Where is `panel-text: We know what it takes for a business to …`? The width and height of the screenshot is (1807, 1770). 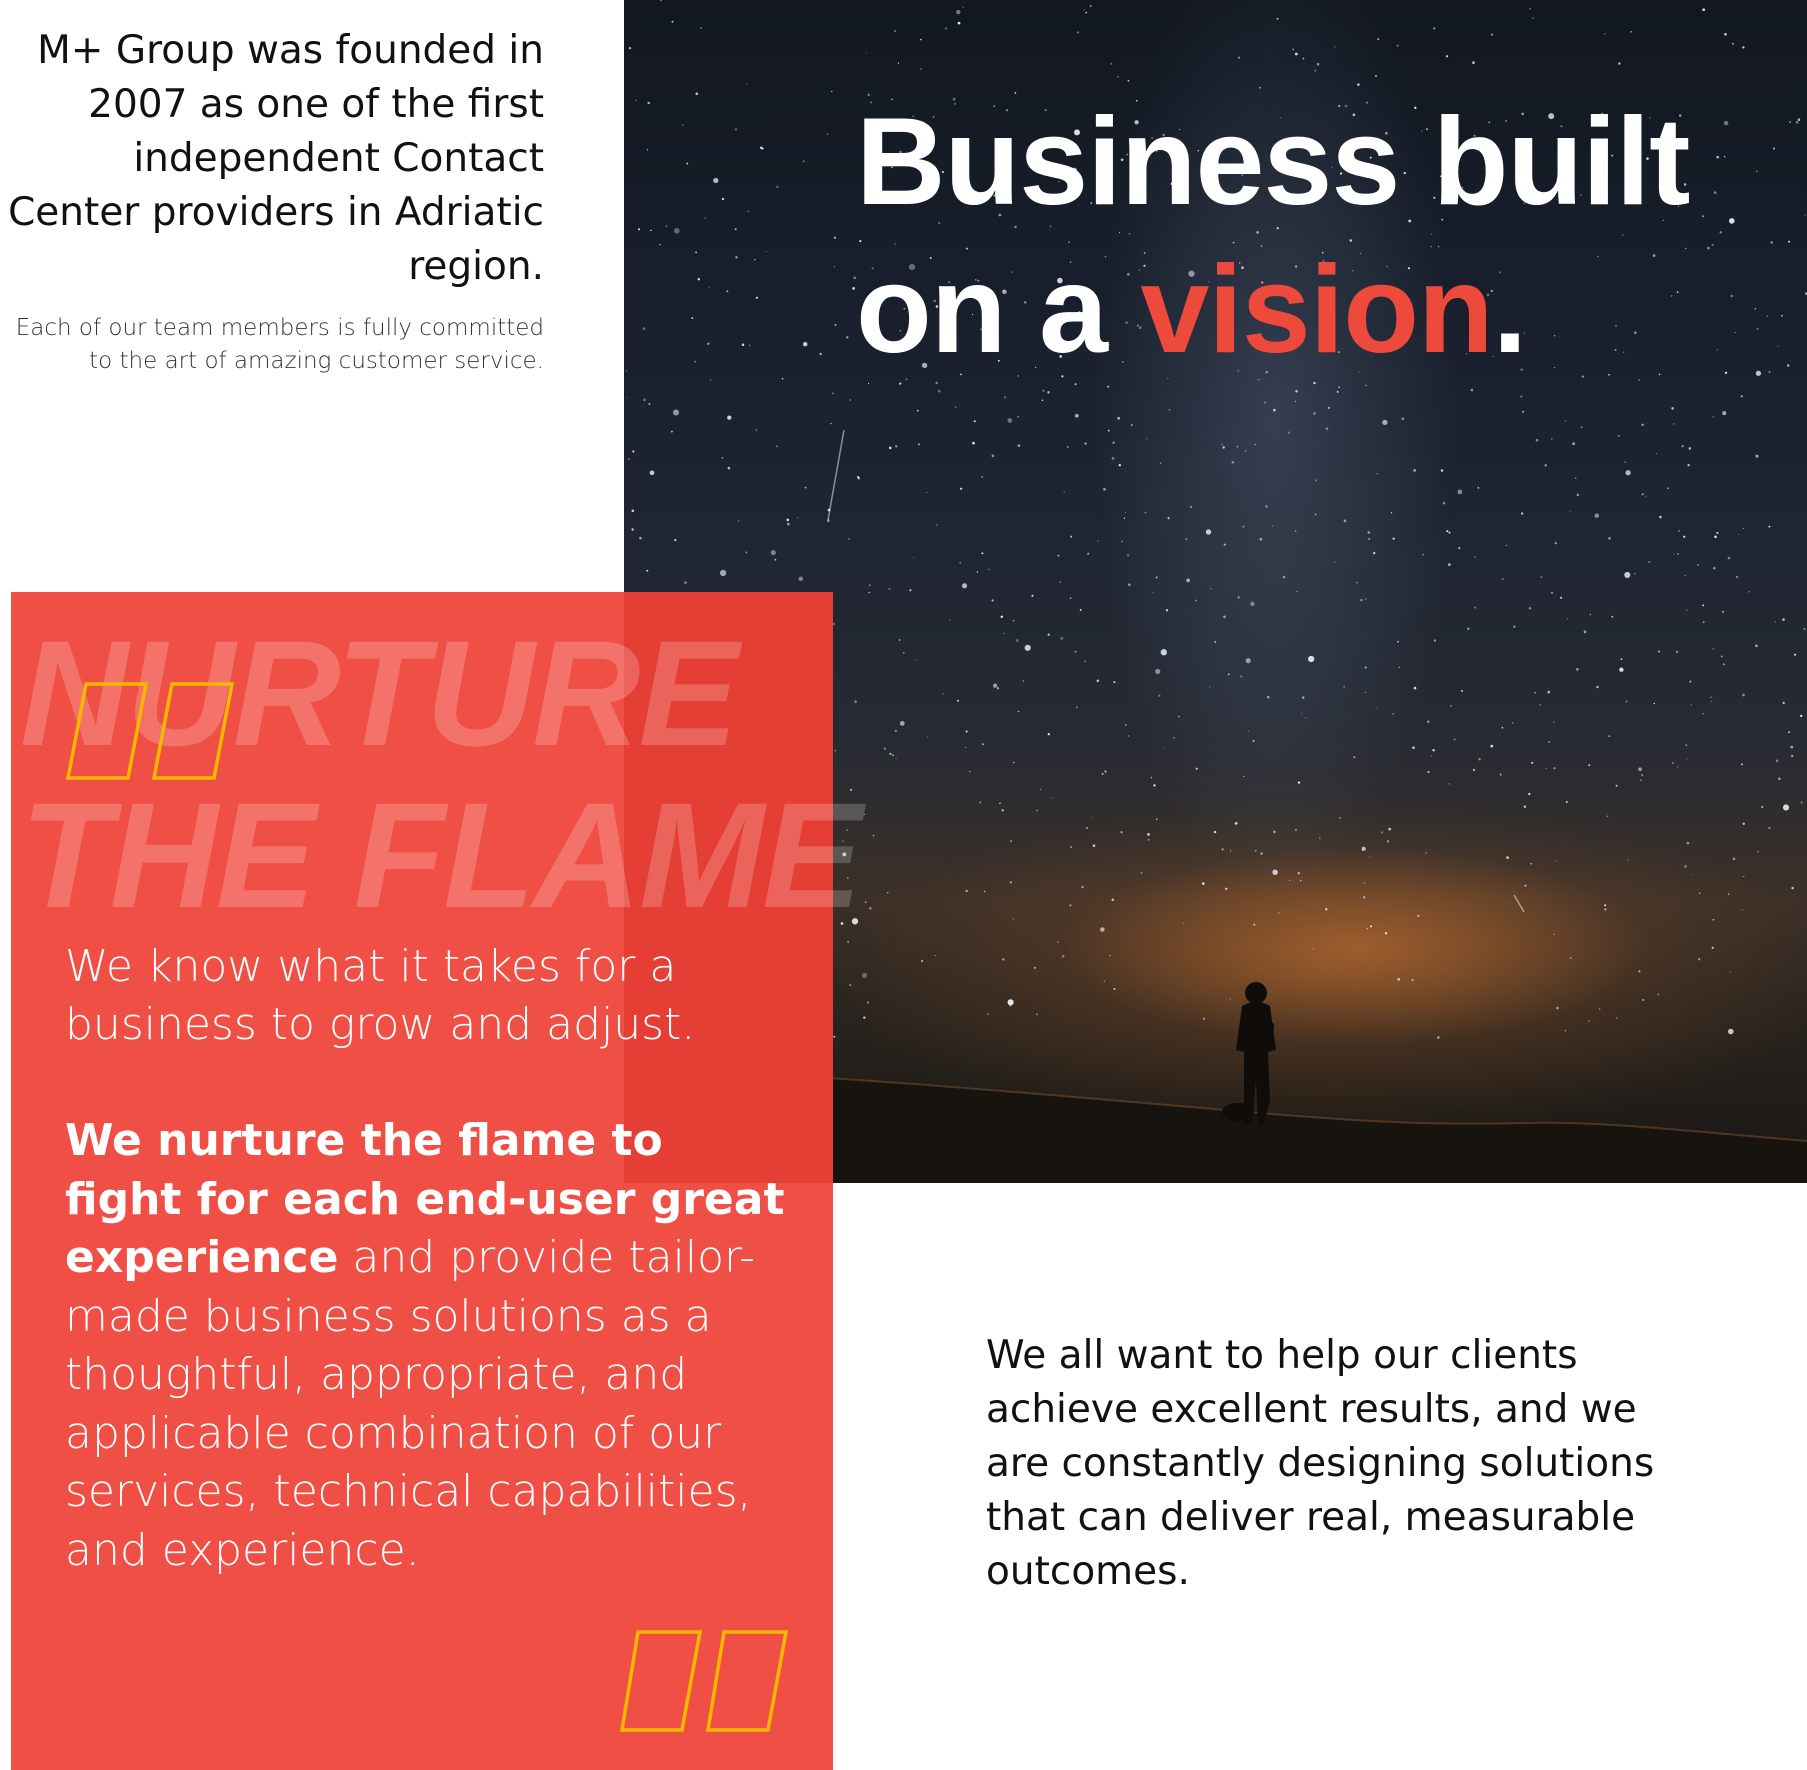
panel-text: We know what it takes for a business to … is located at coordinates (425, 1259).